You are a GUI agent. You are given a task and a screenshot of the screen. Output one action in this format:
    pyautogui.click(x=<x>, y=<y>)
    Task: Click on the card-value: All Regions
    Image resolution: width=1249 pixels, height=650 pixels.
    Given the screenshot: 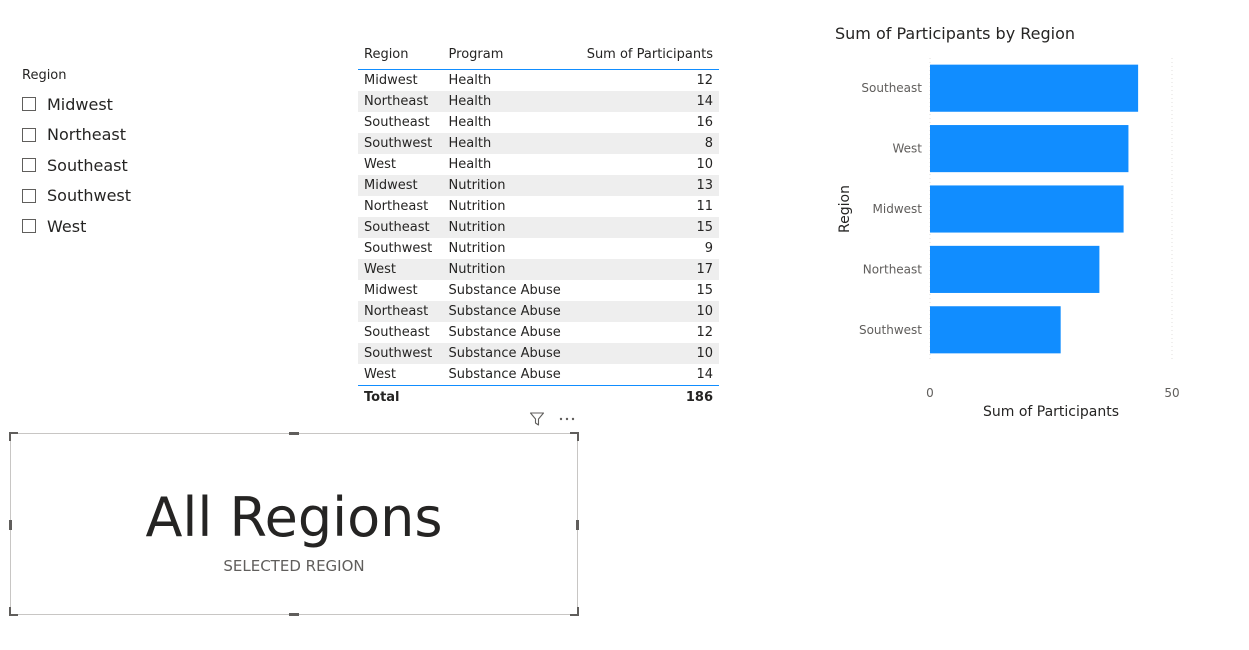 What is the action you would take?
    pyautogui.click(x=294, y=517)
    